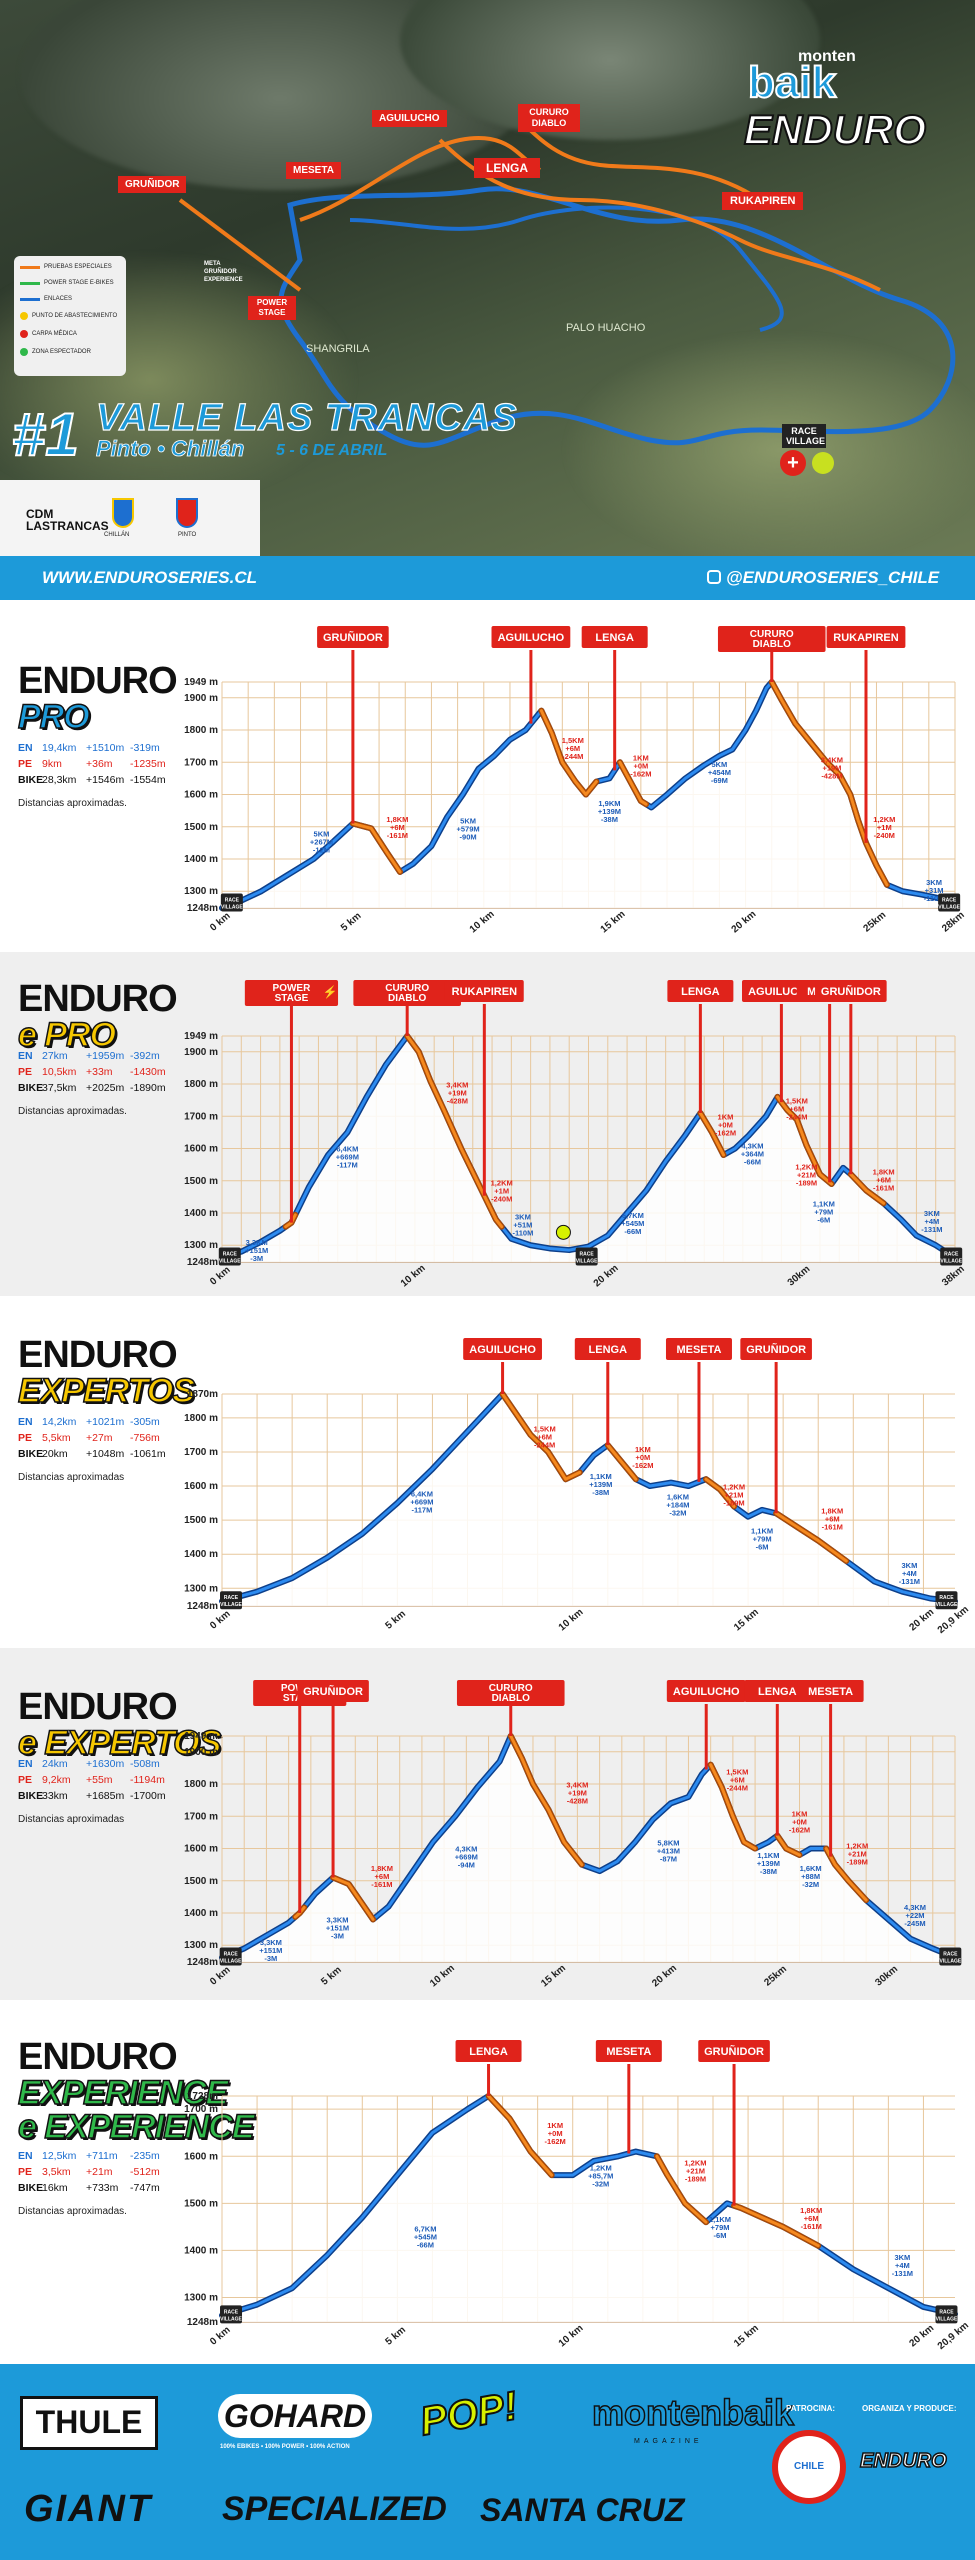 The height and width of the screenshot is (2560, 975). Describe the element at coordinates (148, 1454) in the screenshot. I see `stats-cell: -1061m` at that location.